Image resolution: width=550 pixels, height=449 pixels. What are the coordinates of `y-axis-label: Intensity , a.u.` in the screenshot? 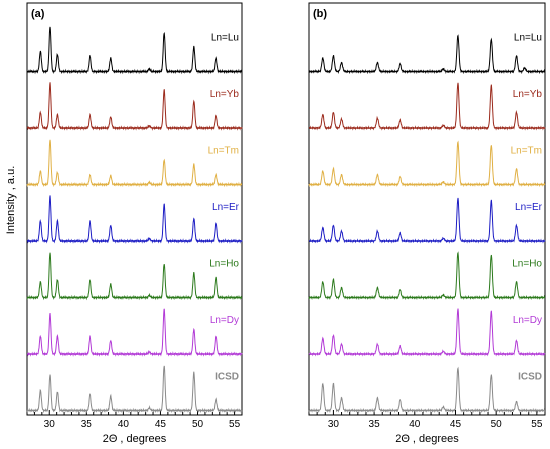 It's located at (11, 200).